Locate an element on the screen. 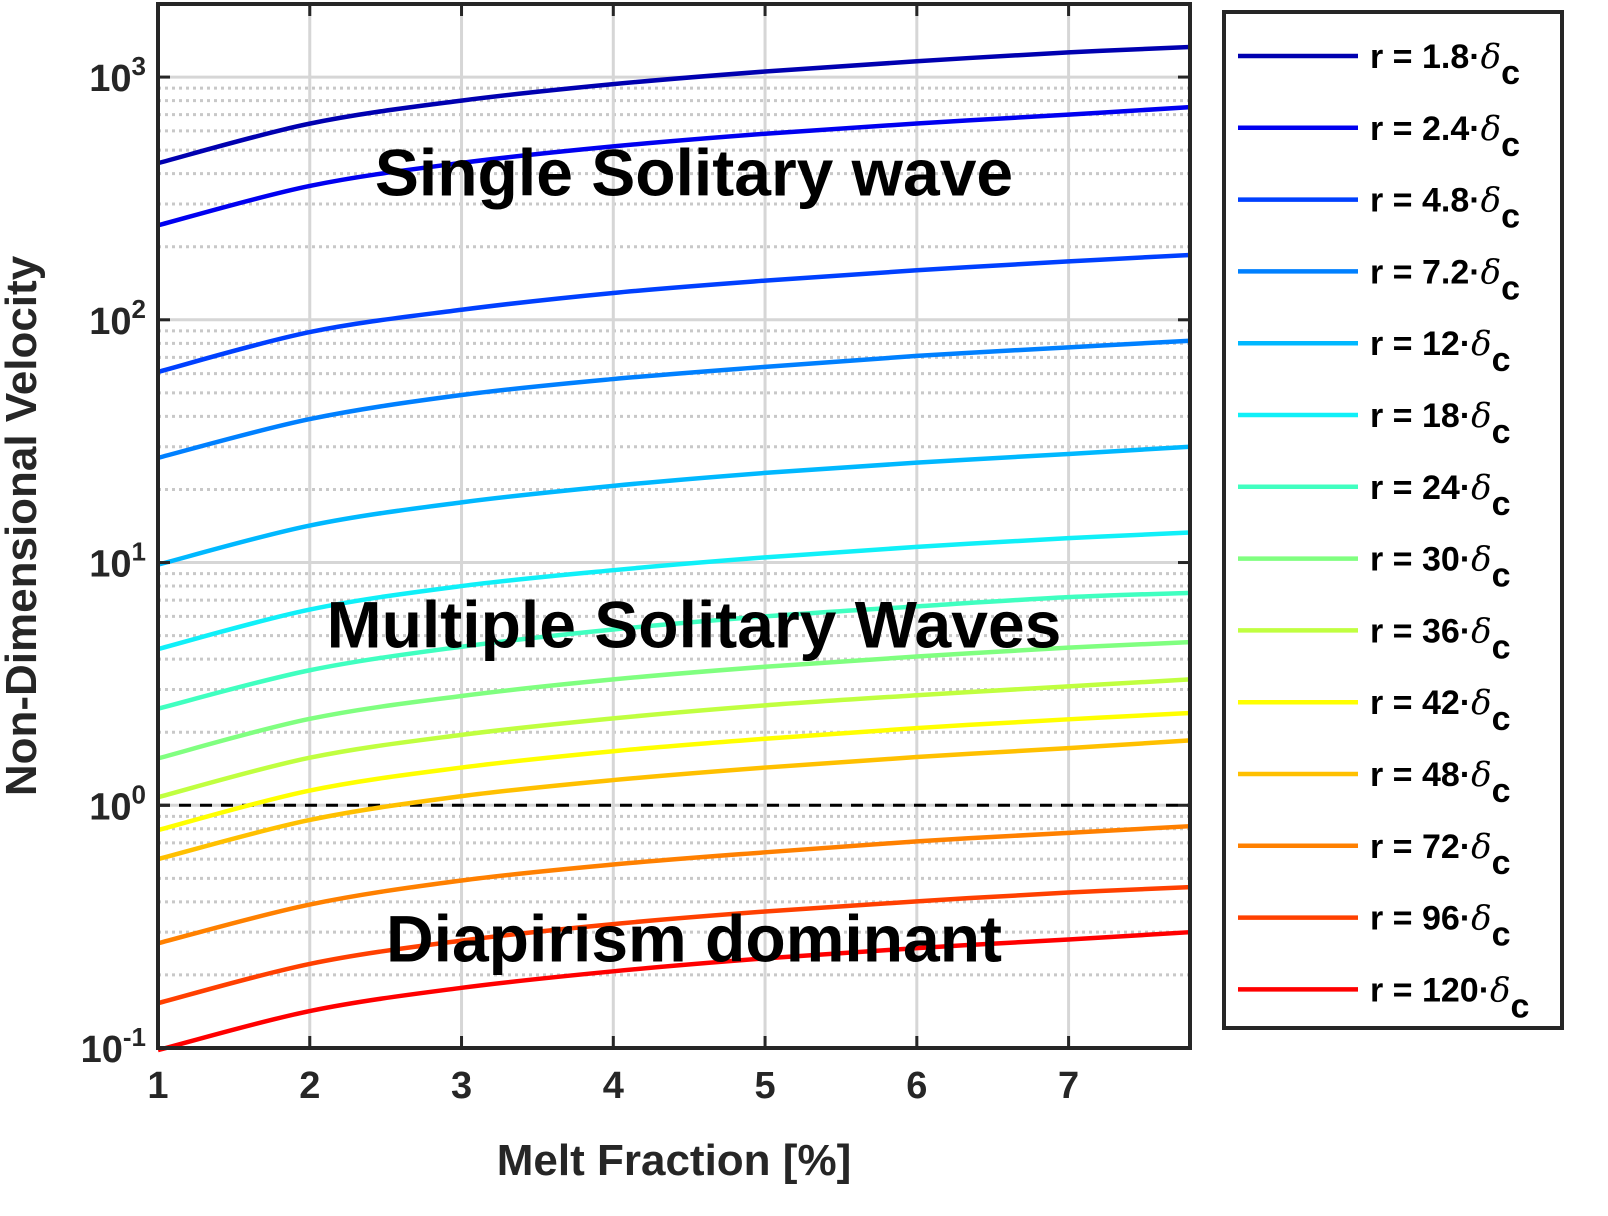 This screenshot has width=1608, height=1216. legend-label: r = 30·δc is located at coordinates (1440, 567).